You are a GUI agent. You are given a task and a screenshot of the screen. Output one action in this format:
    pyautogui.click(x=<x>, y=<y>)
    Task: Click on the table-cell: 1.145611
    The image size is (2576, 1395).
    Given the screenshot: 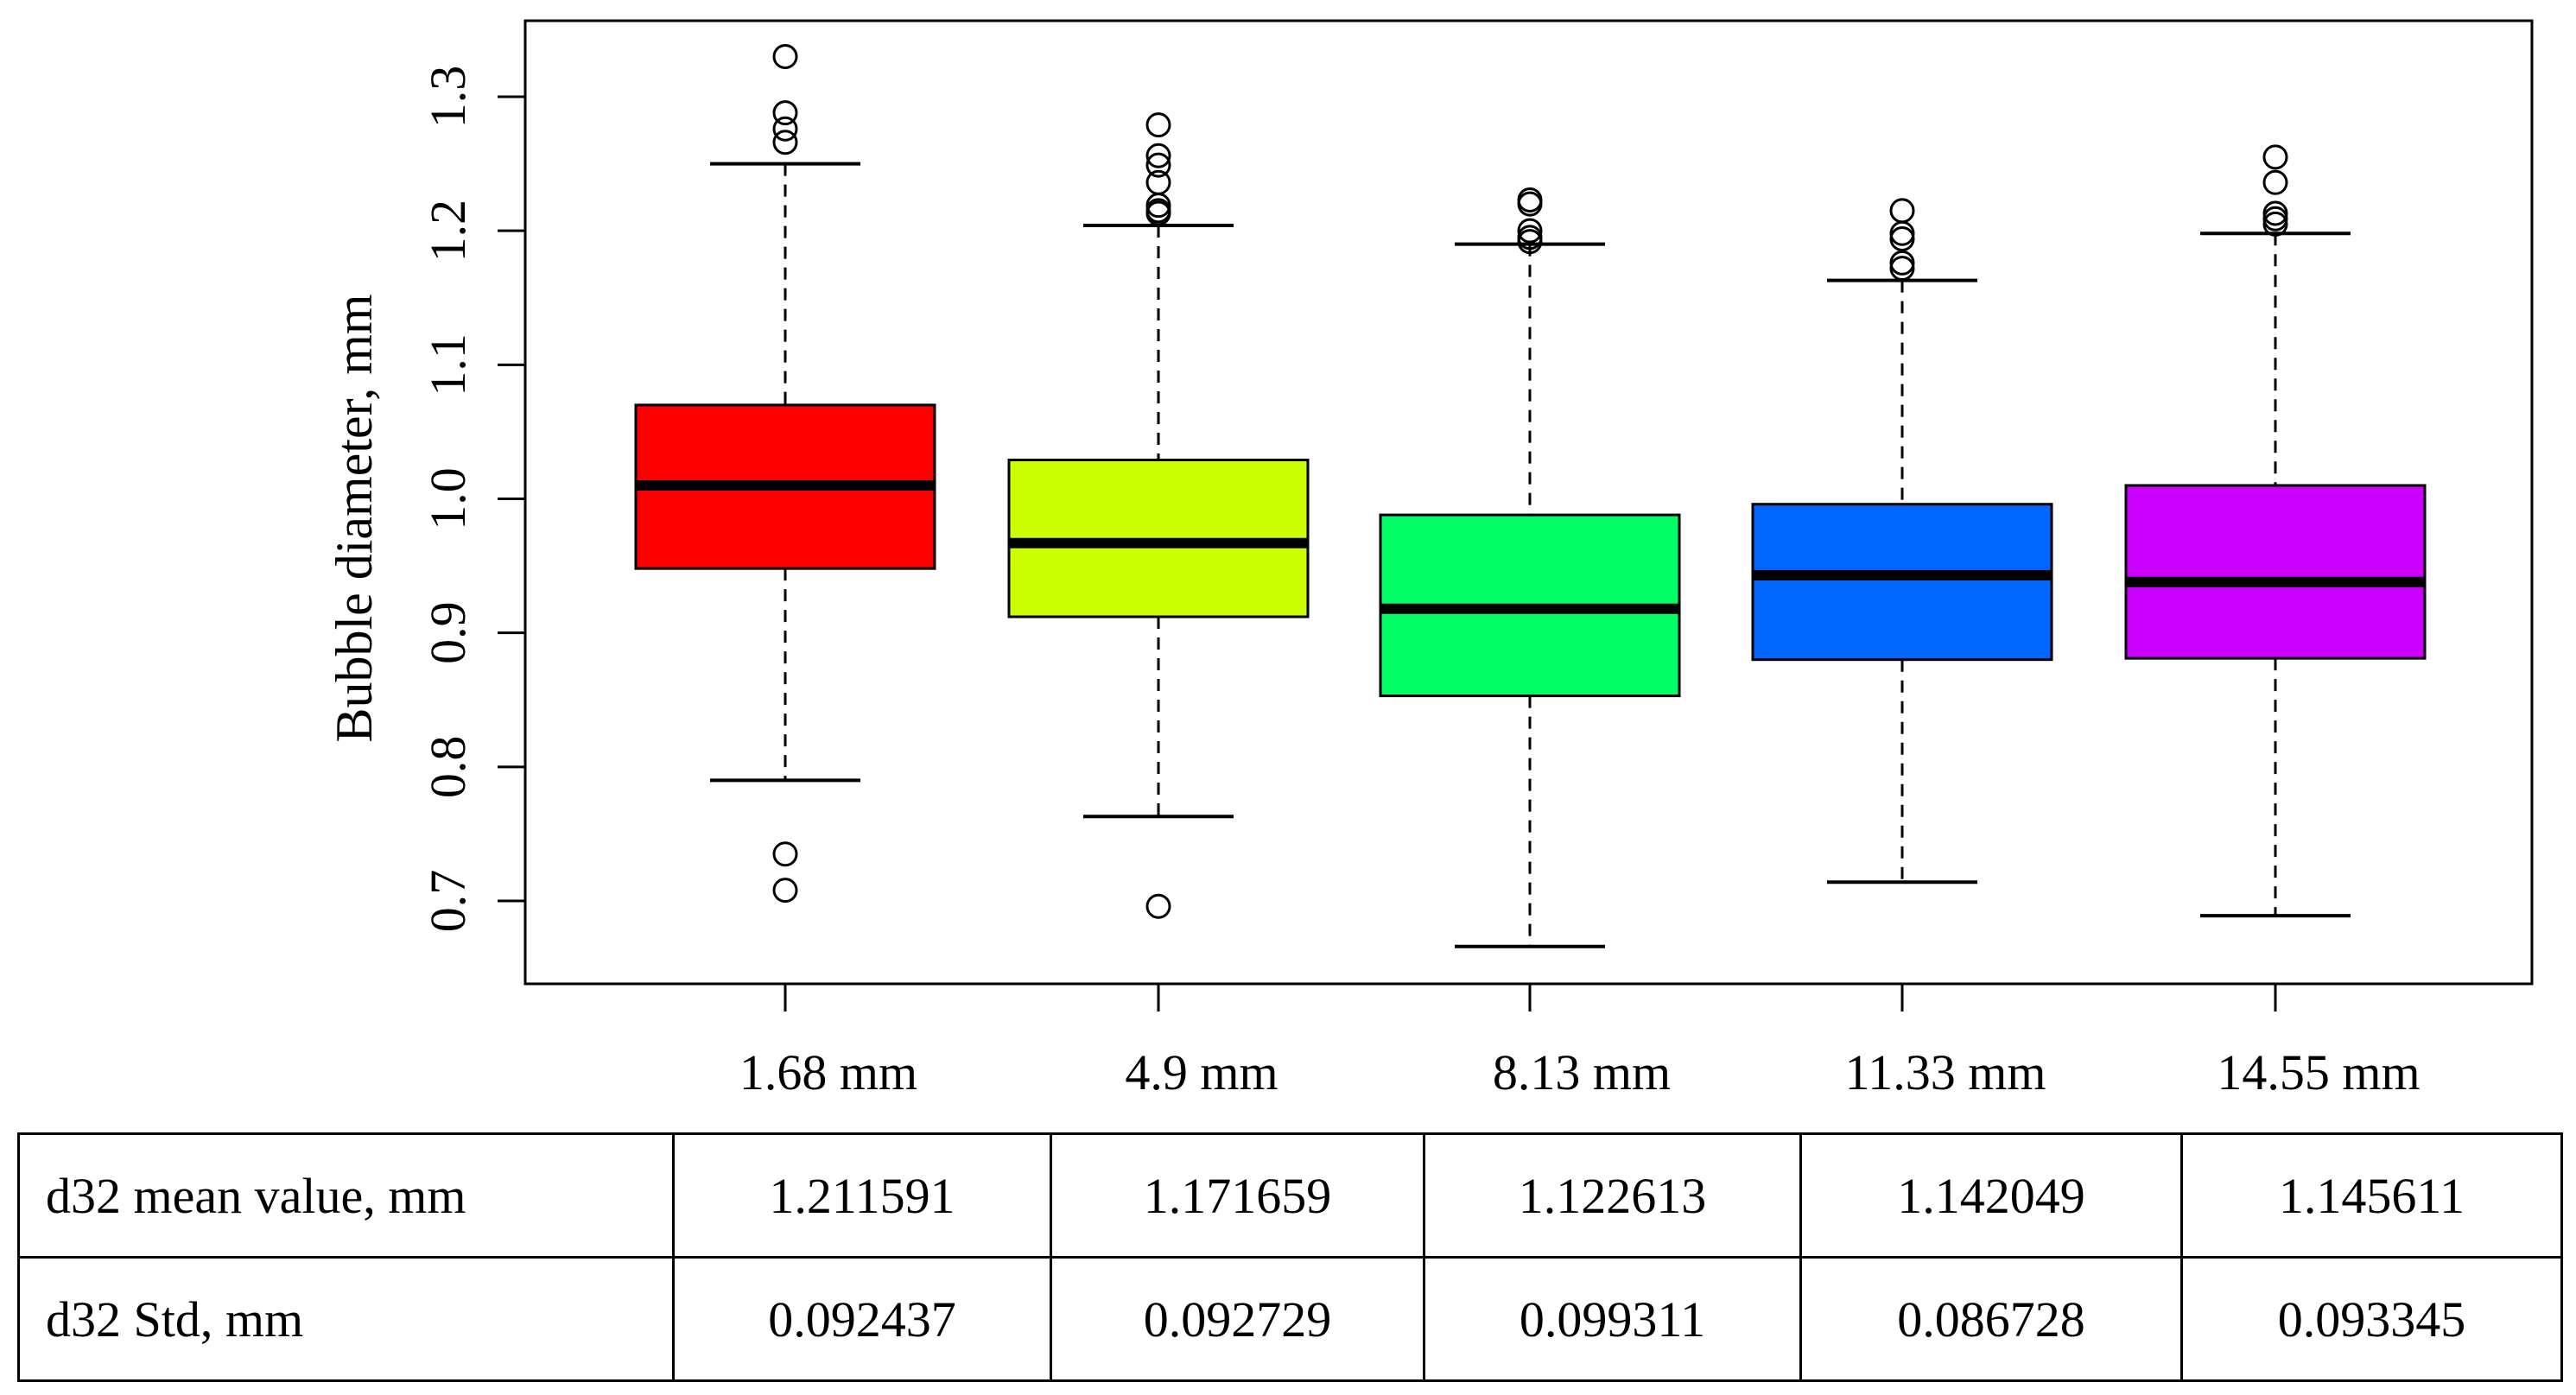 What is the action you would take?
    pyautogui.click(x=2371, y=1195)
    